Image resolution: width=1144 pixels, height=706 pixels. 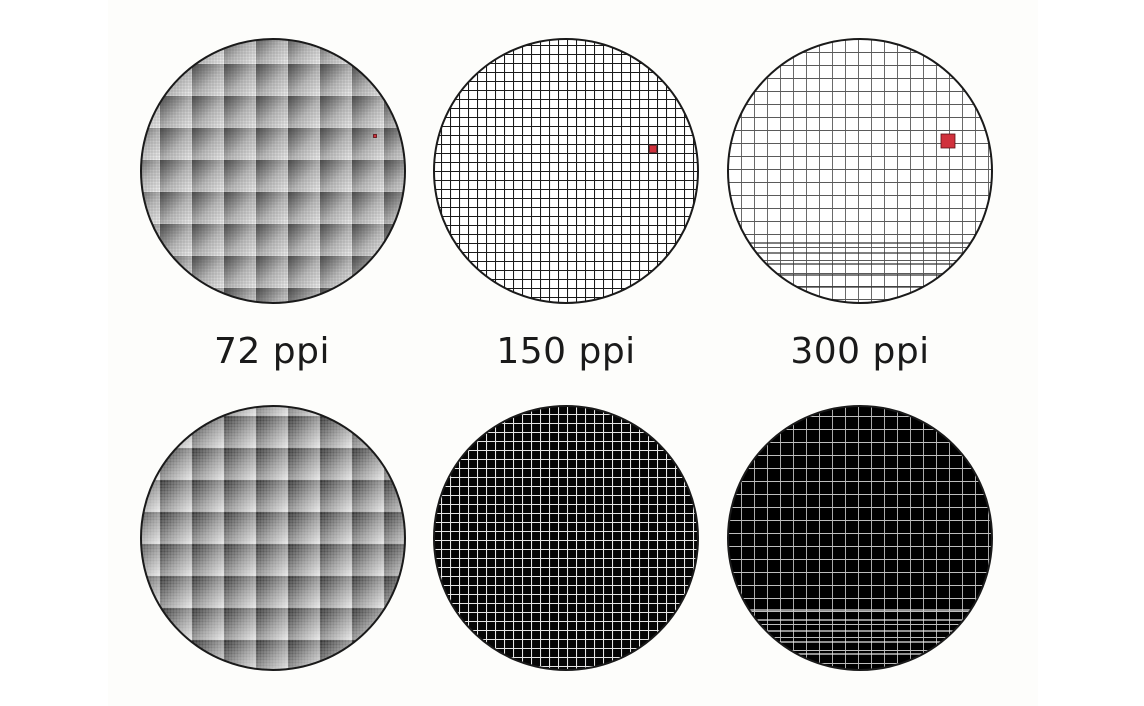 I want to click on label-150-ppi: 150 ppi, so click(x=566, y=351).